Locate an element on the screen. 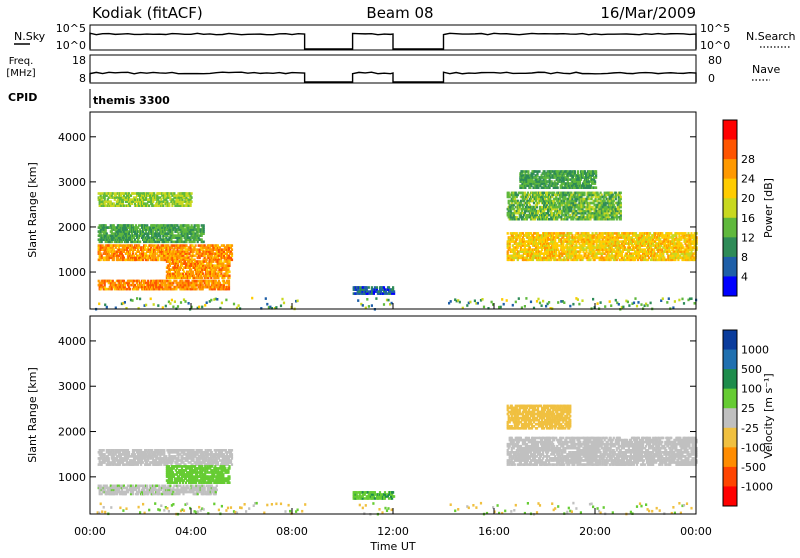 This screenshot has height=558, width=800. date-title: 16/Mar/2009 is located at coordinates (648, 13).